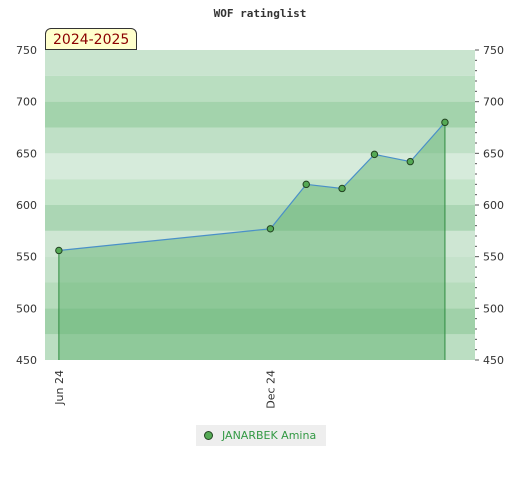 Image resolution: width=520 pixels, height=480 pixels. Describe the element at coordinates (26, 257) in the screenshot. I see `y-tick-label-left: 550` at that location.